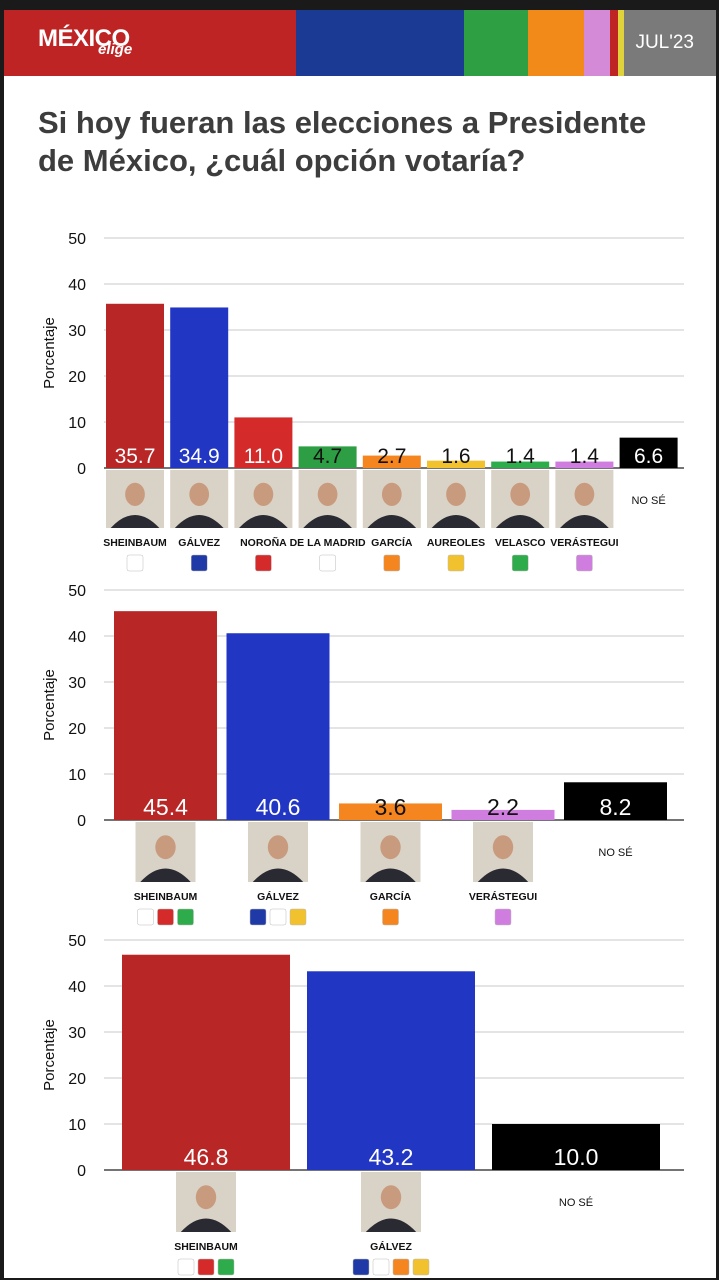 This screenshot has width=719, height=1280. I want to click on party-badge-prd, so click(421, 1267).